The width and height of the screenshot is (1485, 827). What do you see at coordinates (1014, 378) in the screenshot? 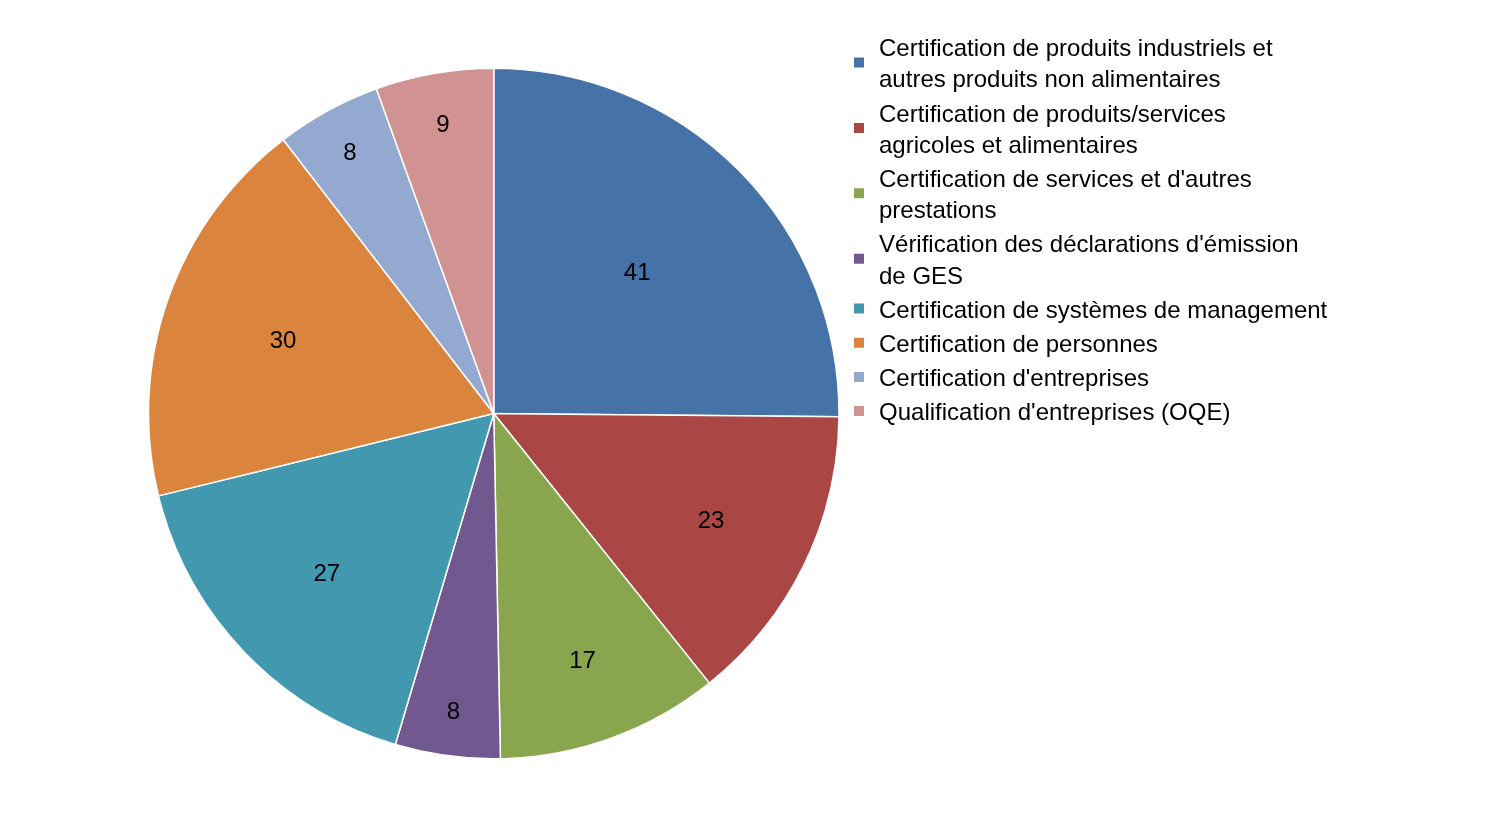
I see `legend-label: Certification d'entreprises` at bounding box center [1014, 378].